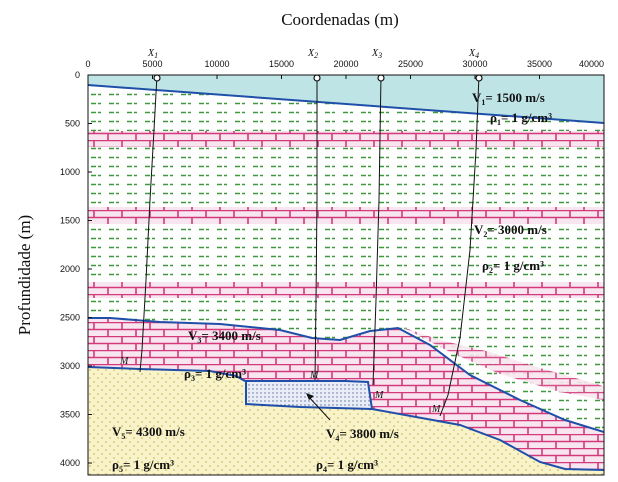 The height and width of the screenshot is (482, 618). I want to click on horizon-mark-3: M, so click(379, 395).